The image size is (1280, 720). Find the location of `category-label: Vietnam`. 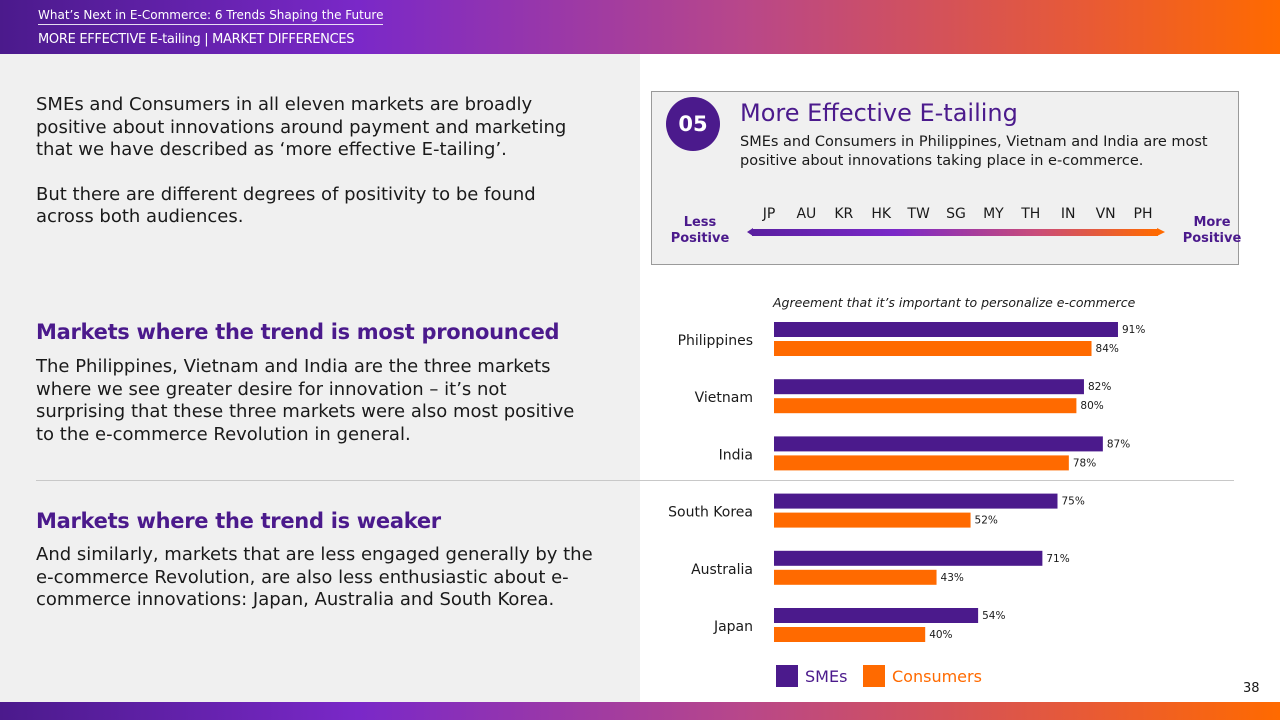

category-label: Vietnam is located at coordinates (724, 398).